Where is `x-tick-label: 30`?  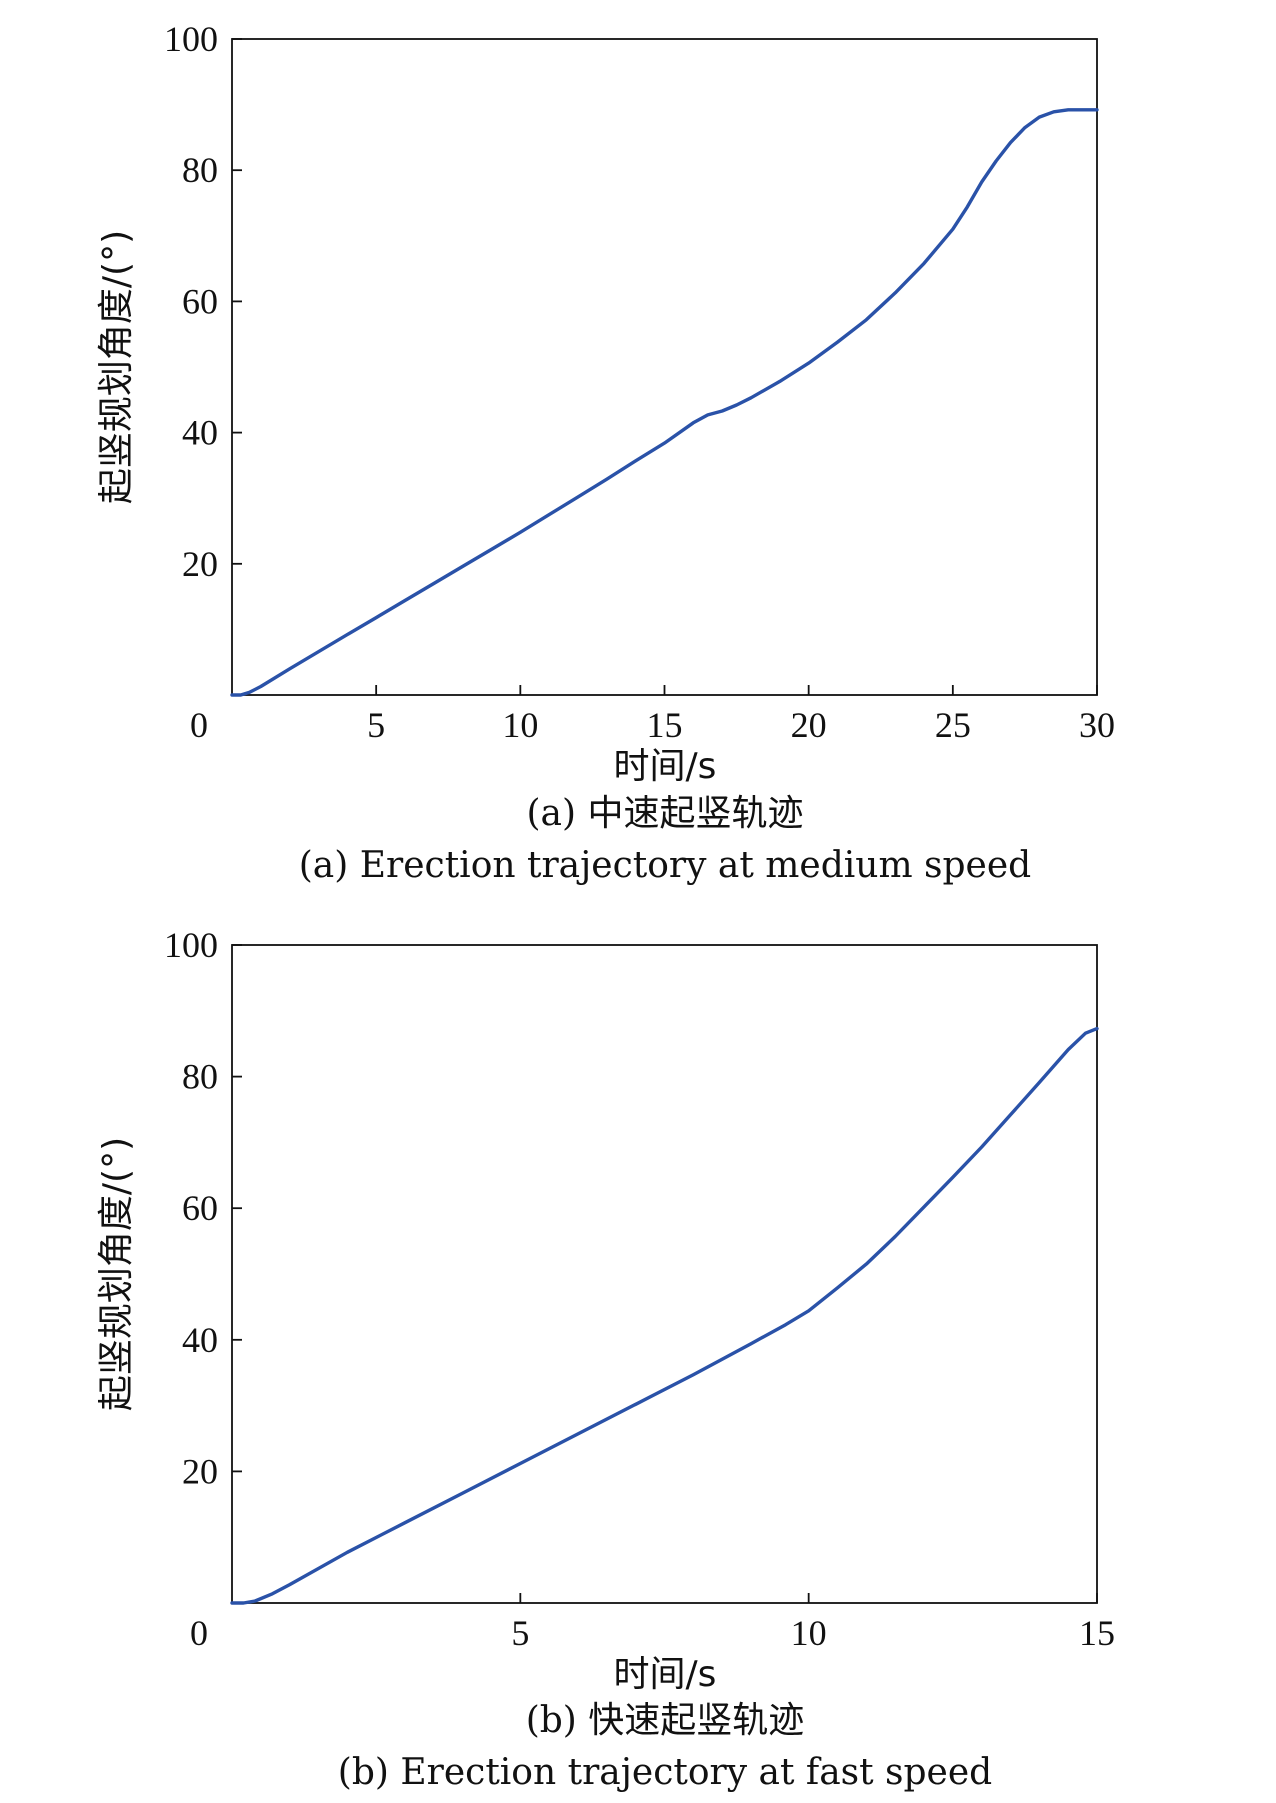 x-tick-label: 30 is located at coordinates (1097, 725).